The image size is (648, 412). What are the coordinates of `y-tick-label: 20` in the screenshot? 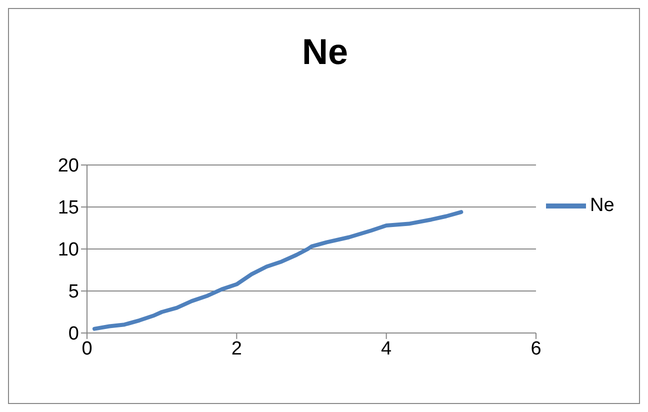 It's located at (68, 166).